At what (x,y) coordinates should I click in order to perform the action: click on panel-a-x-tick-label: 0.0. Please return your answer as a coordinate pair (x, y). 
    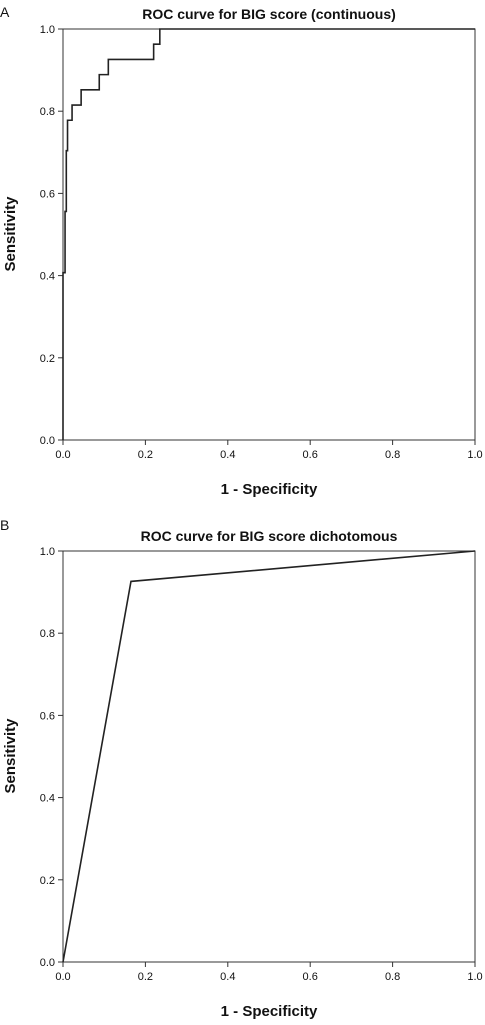
    Looking at the image, I should click on (62, 455).